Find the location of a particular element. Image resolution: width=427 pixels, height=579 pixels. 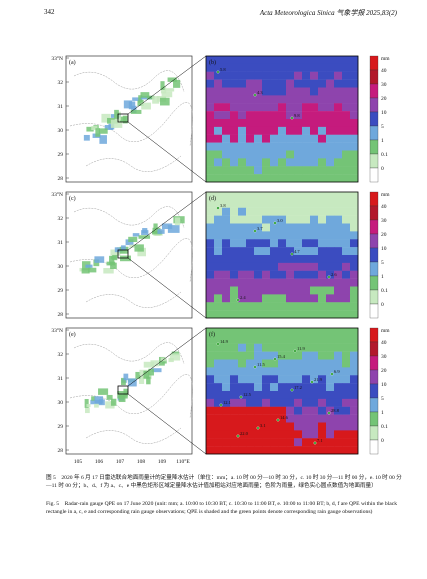

gauge-value: 3.0 is located at coordinates (280, 220).